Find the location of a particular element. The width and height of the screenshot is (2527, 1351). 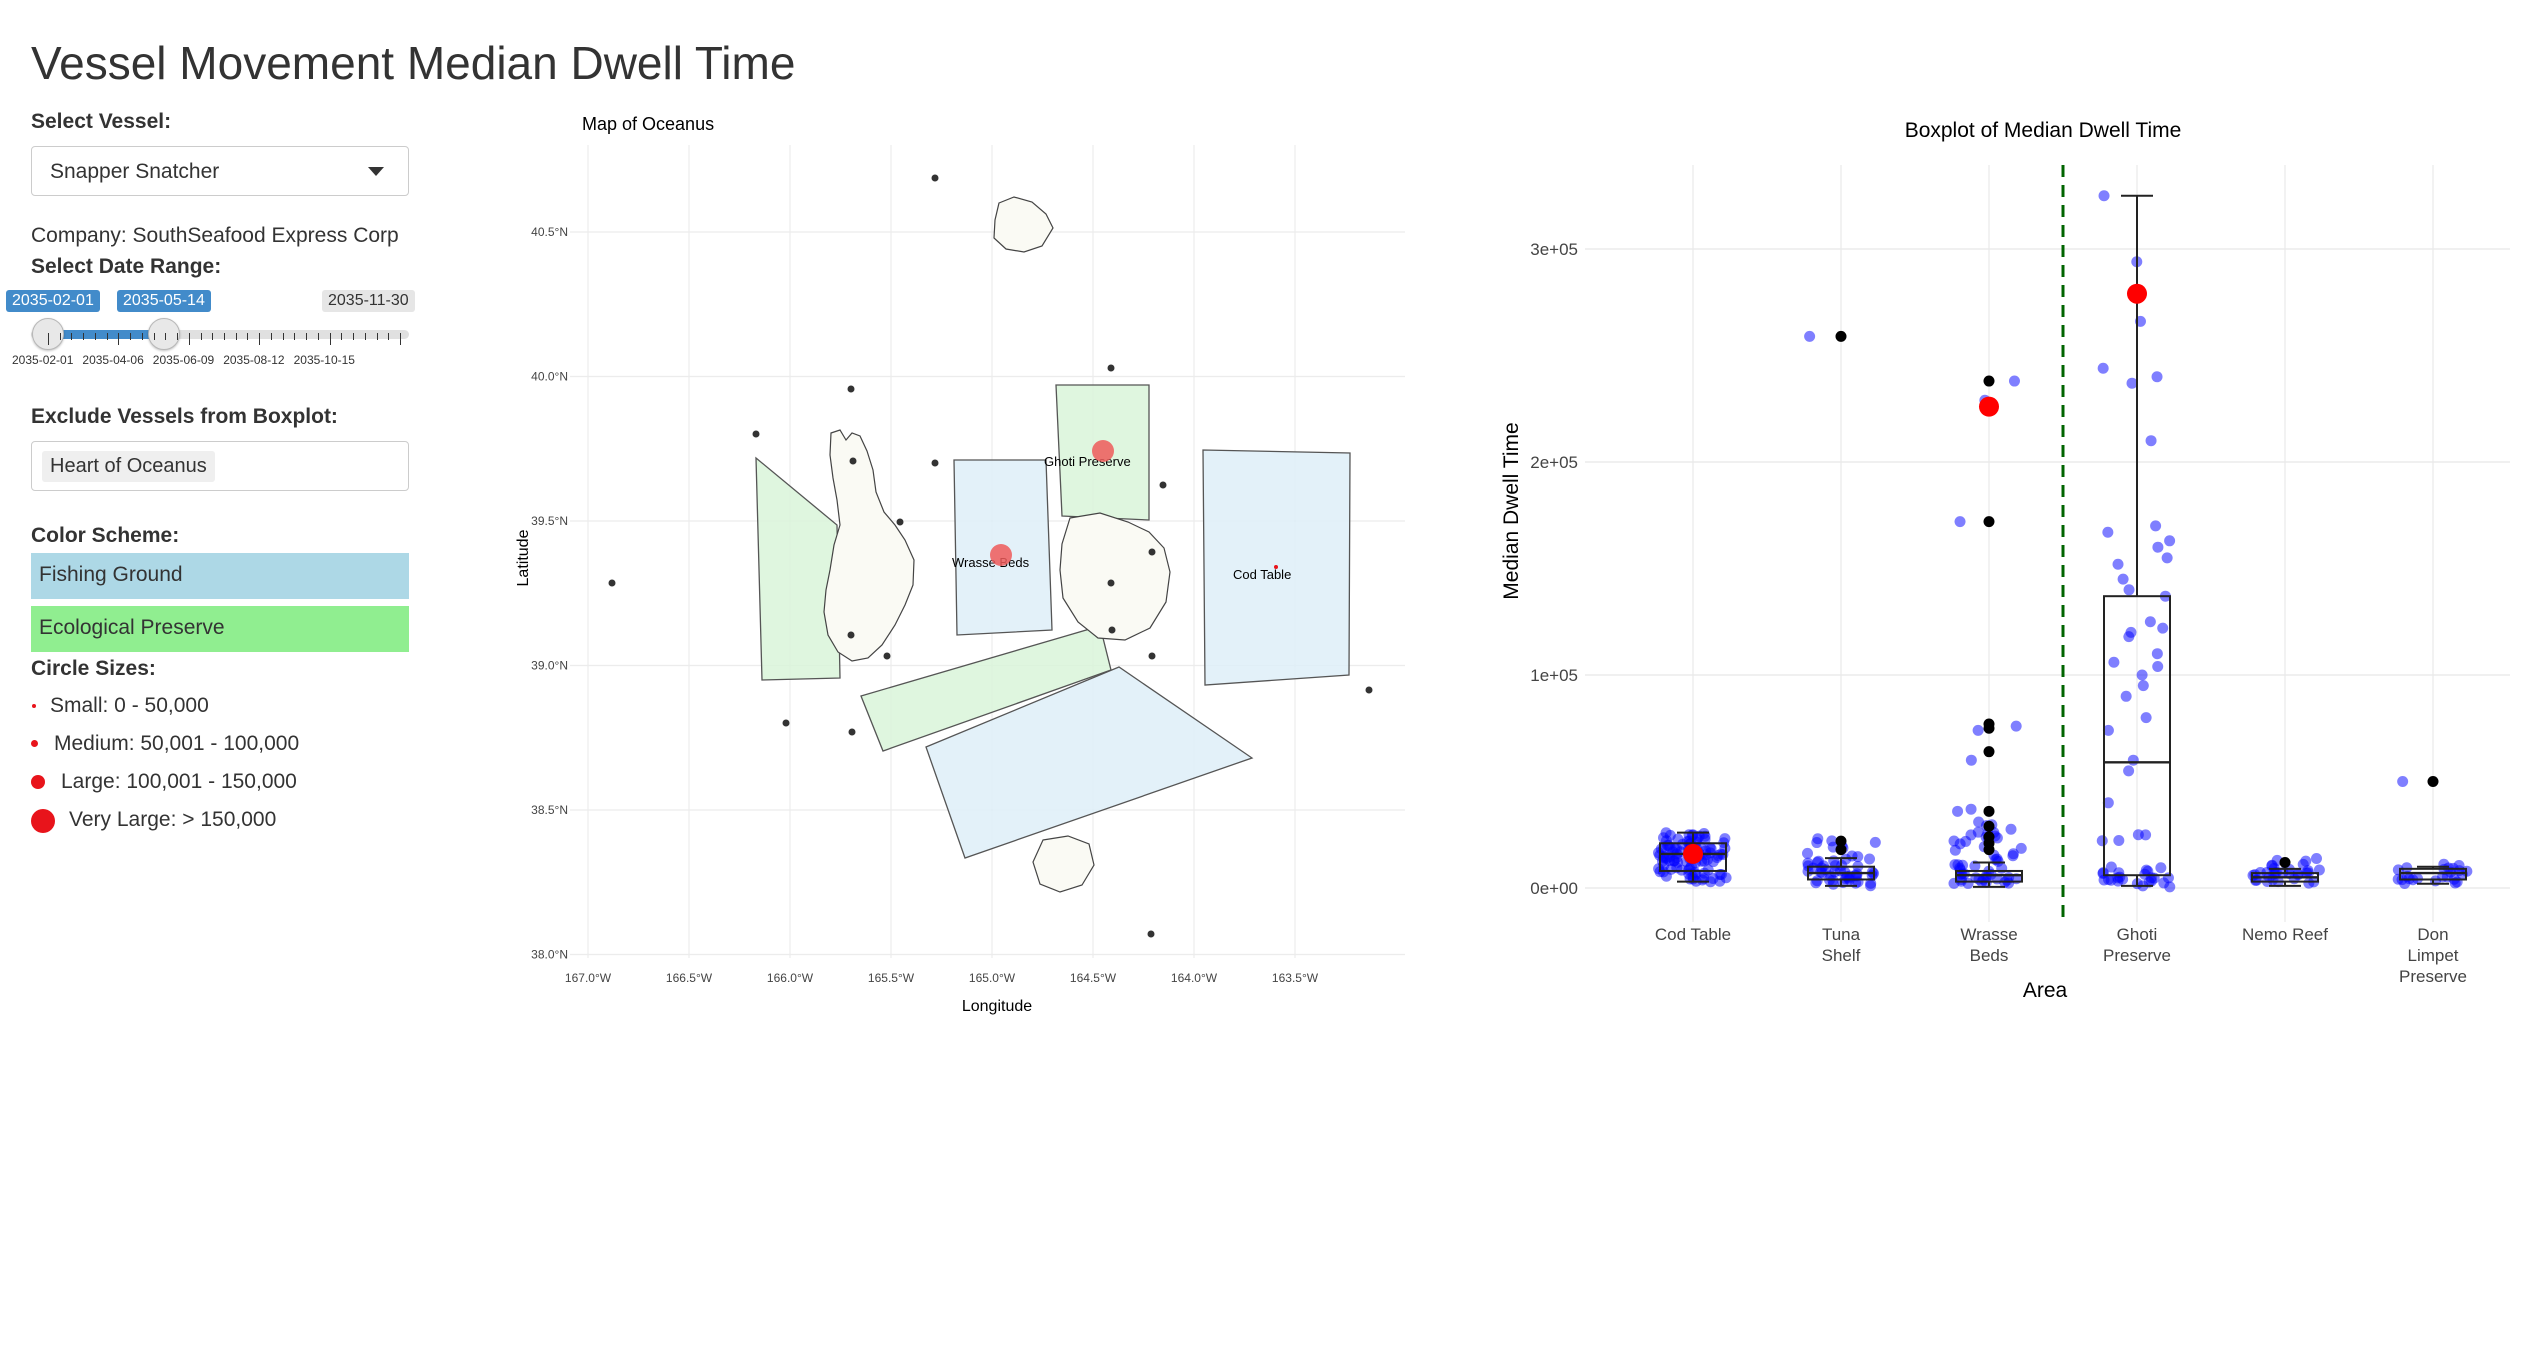

island-north is located at coordinates (1023, 224).